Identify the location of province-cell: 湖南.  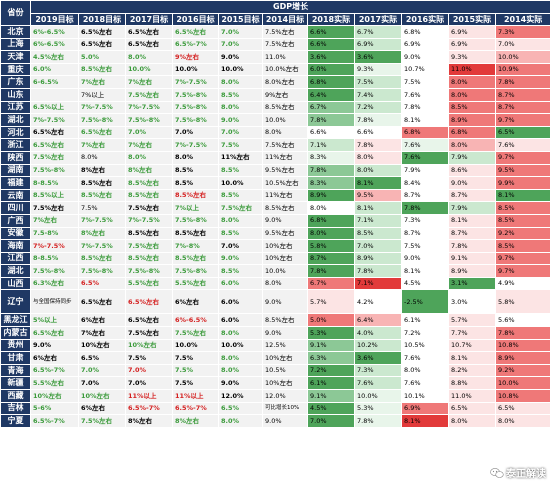
(15, 170).